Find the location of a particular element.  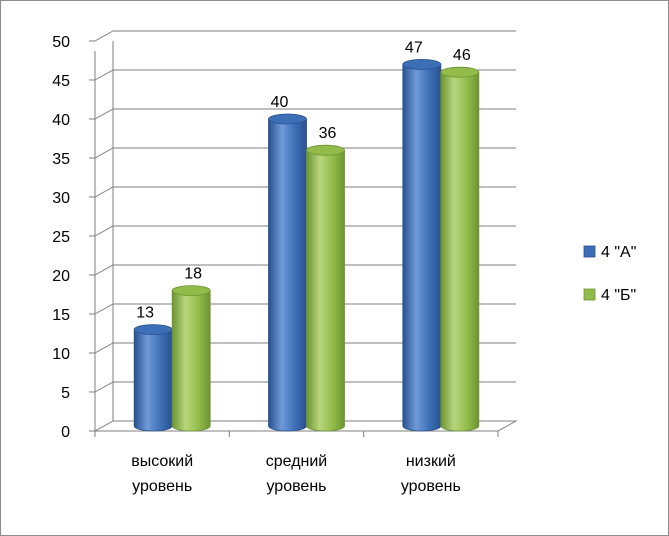

y-tick-label: 0 is located at coordinates (65, 432).